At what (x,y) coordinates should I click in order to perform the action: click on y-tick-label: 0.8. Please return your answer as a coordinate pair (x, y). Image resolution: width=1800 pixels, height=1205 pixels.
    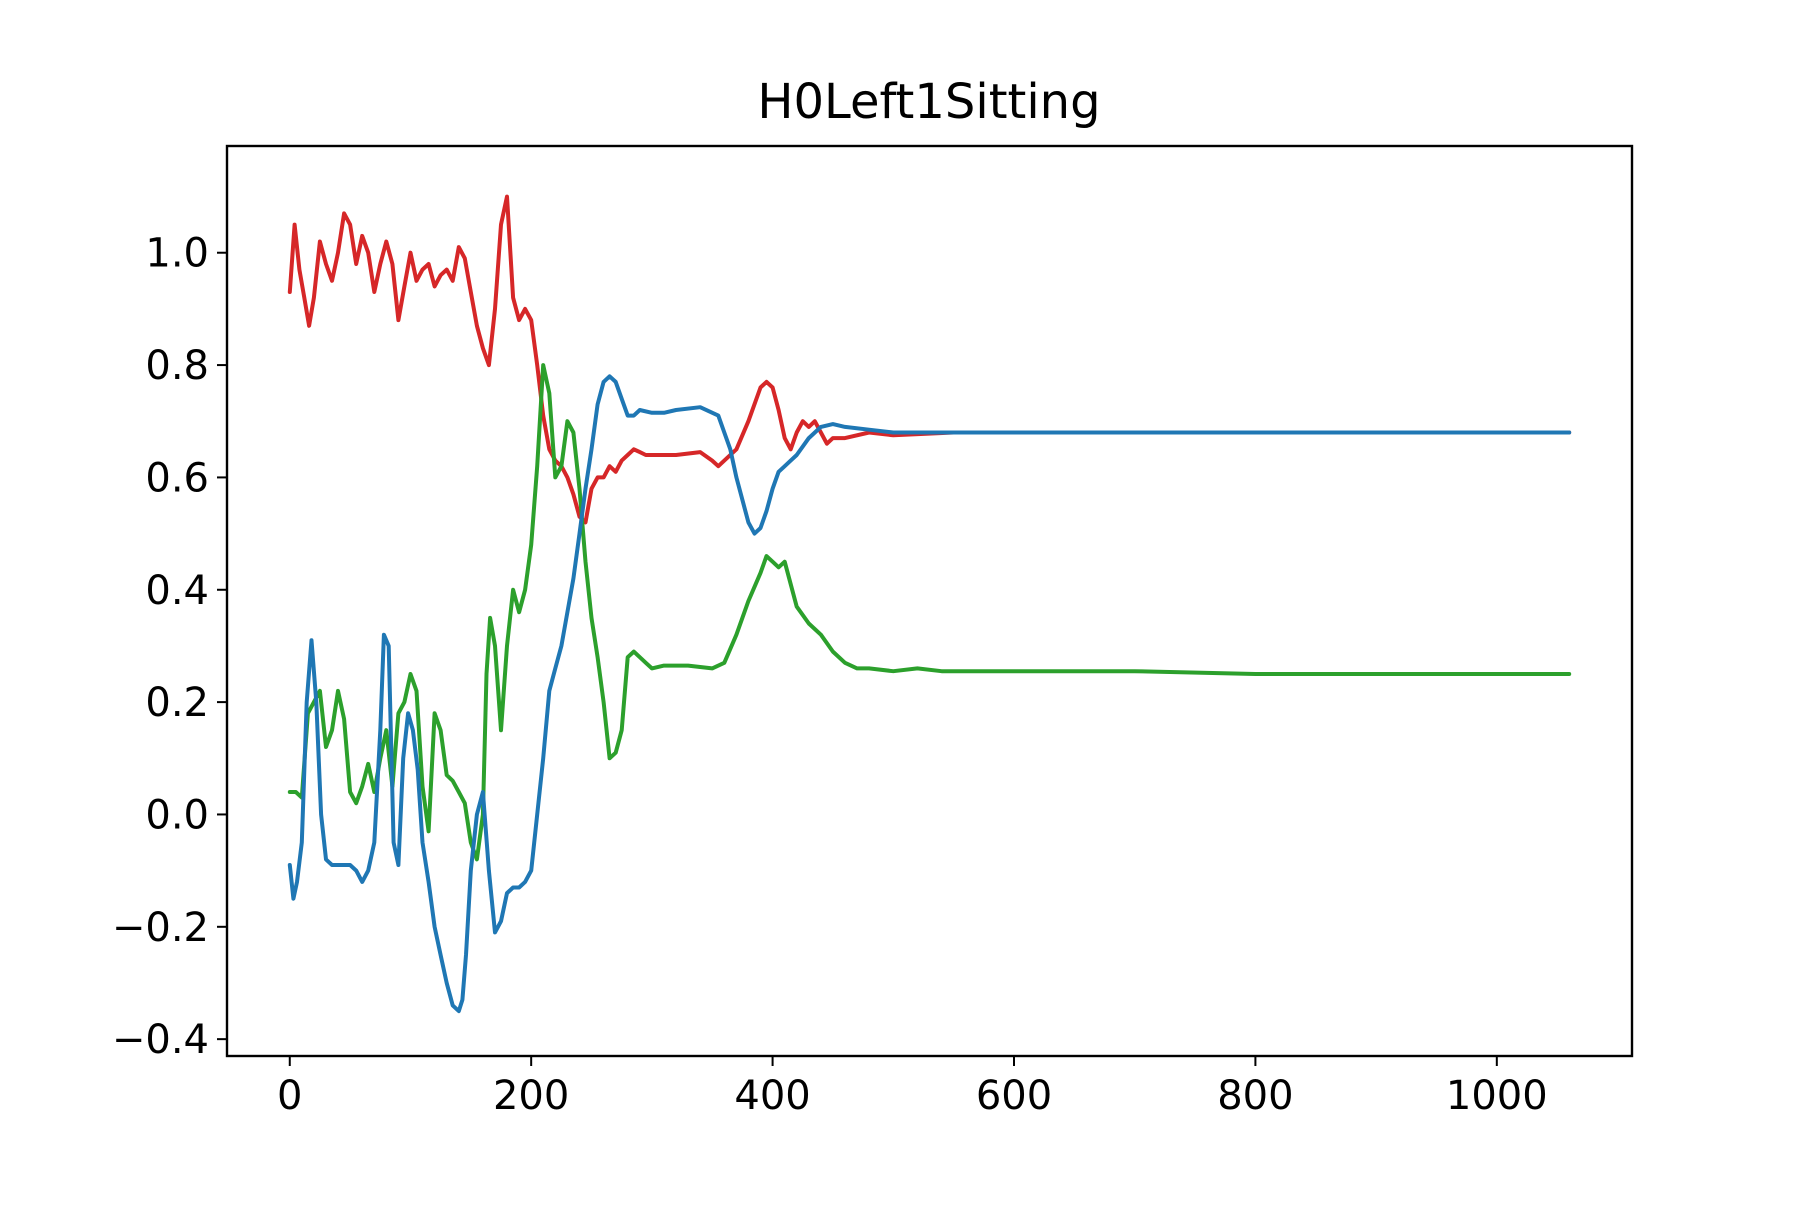
    Looking at the image, I should click on (177, 366).